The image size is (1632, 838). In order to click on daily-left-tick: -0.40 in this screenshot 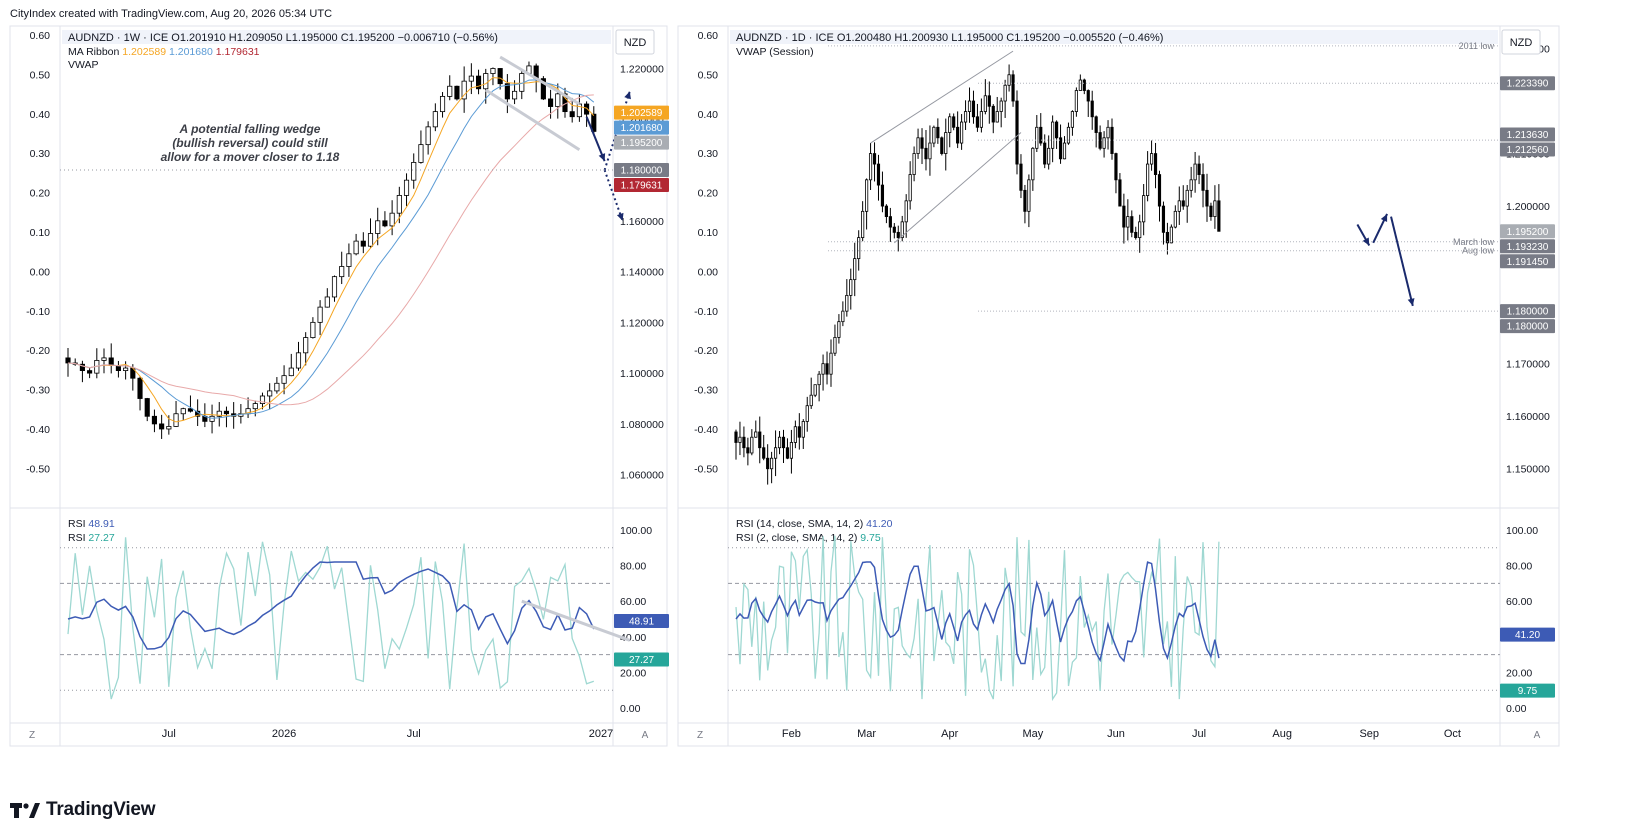, I will do `click(706, 430)`.